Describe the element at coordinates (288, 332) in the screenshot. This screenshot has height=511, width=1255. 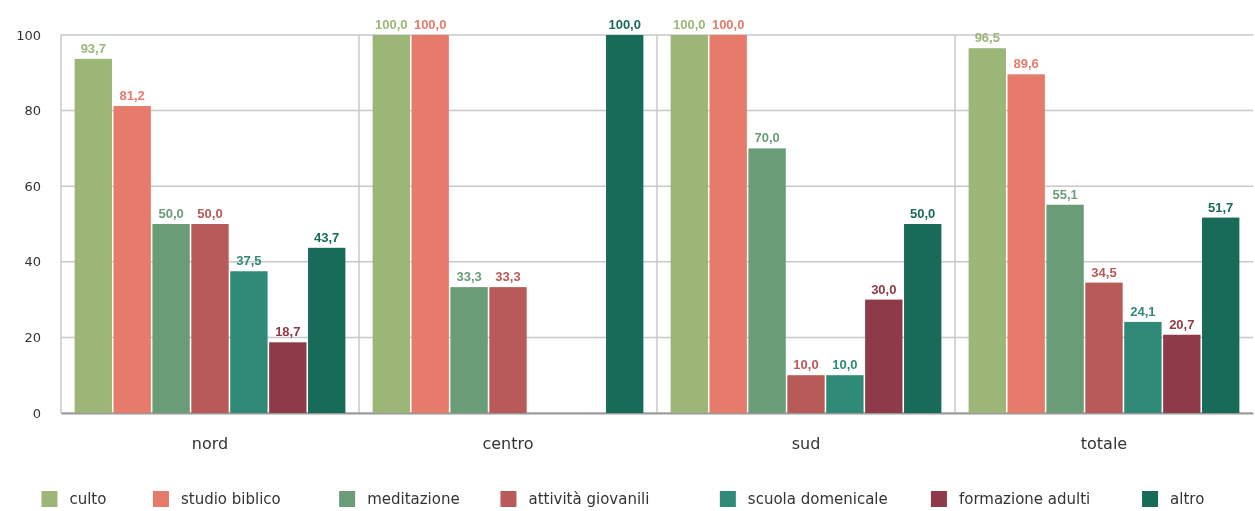
I see `data-label: 18,7` at that location.